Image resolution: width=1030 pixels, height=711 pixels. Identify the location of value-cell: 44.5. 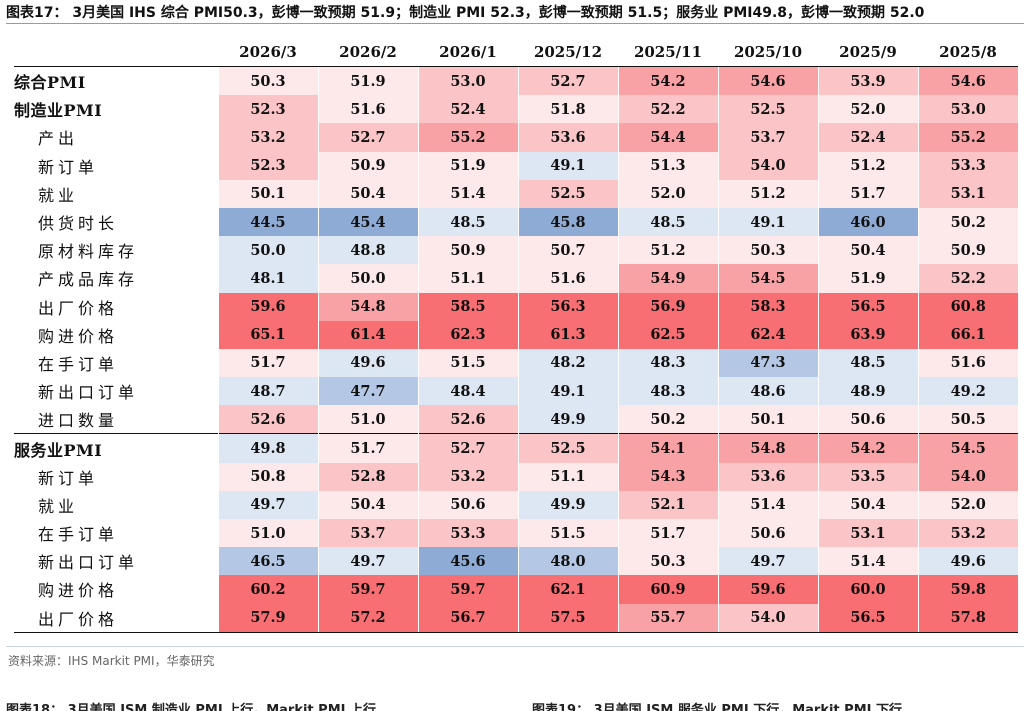
(267, 222).